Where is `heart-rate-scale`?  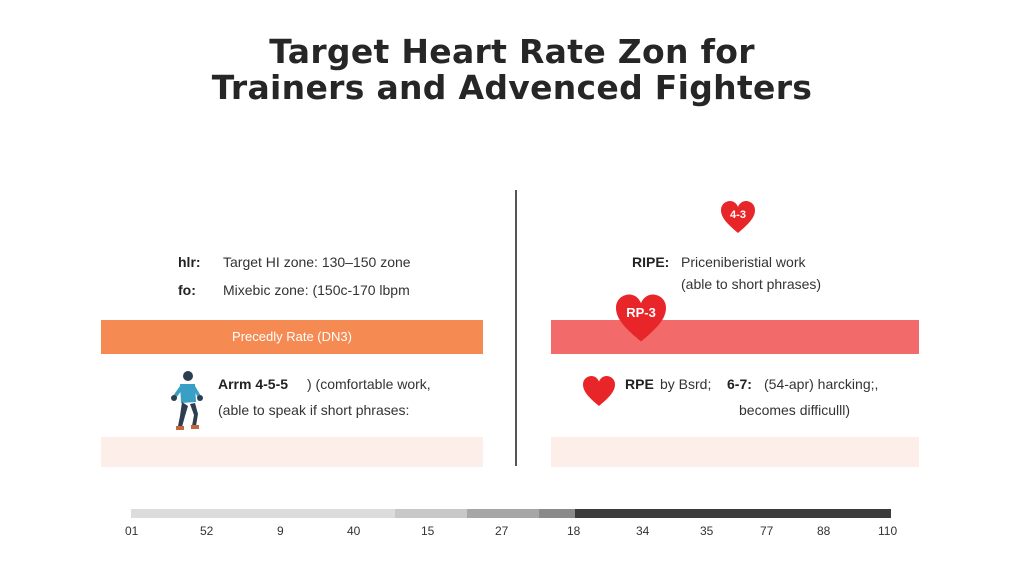
heart-rate-scale is located at coordinates (511, 513).